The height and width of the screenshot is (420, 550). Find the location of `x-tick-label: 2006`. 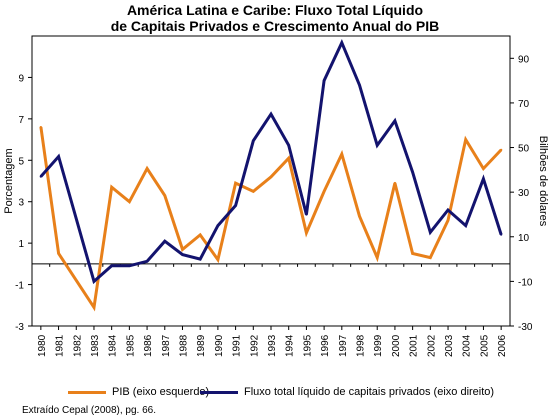

x-tick-label: 2006 is located at coordinates (502, 345).